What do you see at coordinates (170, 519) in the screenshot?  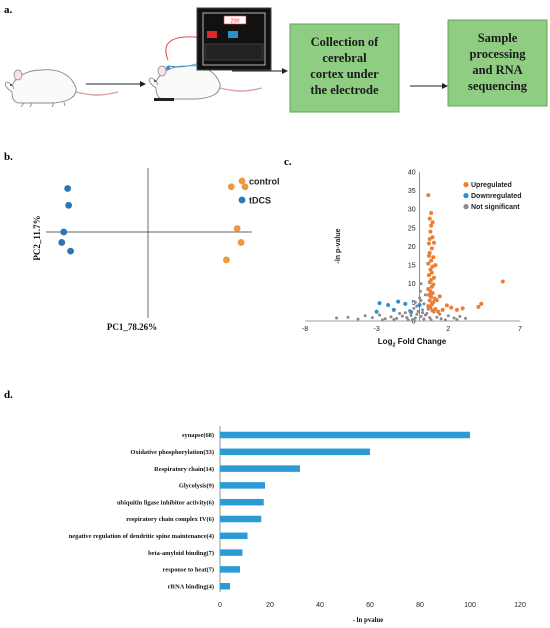 I see `category-label: respiratory chain complex IV(6)` at bounding box center [170, 519].